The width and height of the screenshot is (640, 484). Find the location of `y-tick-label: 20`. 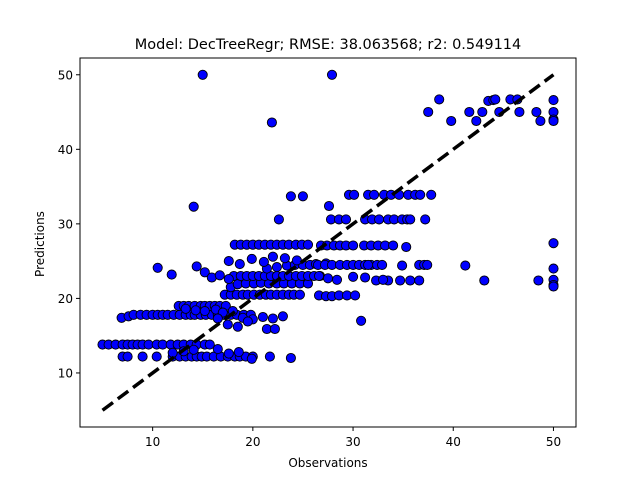

y-tick-label: 20 is located at coordinates (65, 299).